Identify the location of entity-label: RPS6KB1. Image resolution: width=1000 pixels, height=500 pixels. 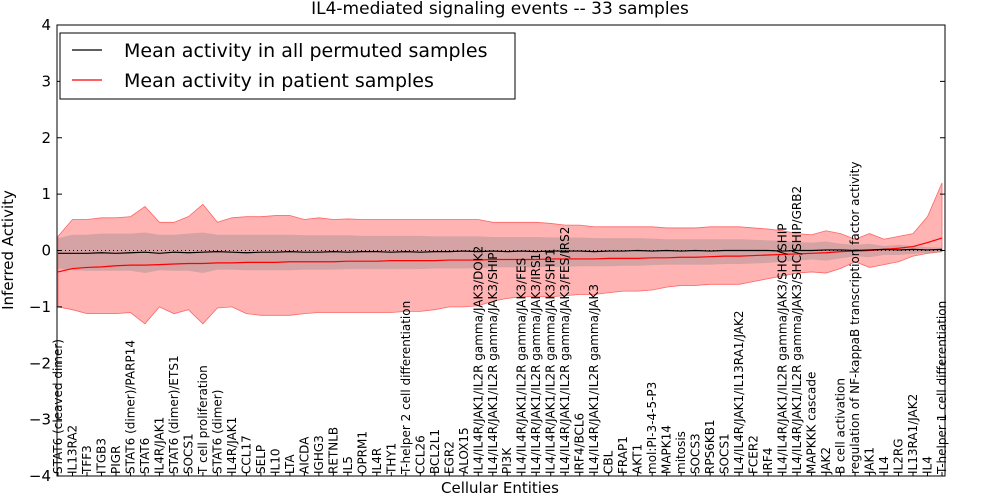
(710, 446).